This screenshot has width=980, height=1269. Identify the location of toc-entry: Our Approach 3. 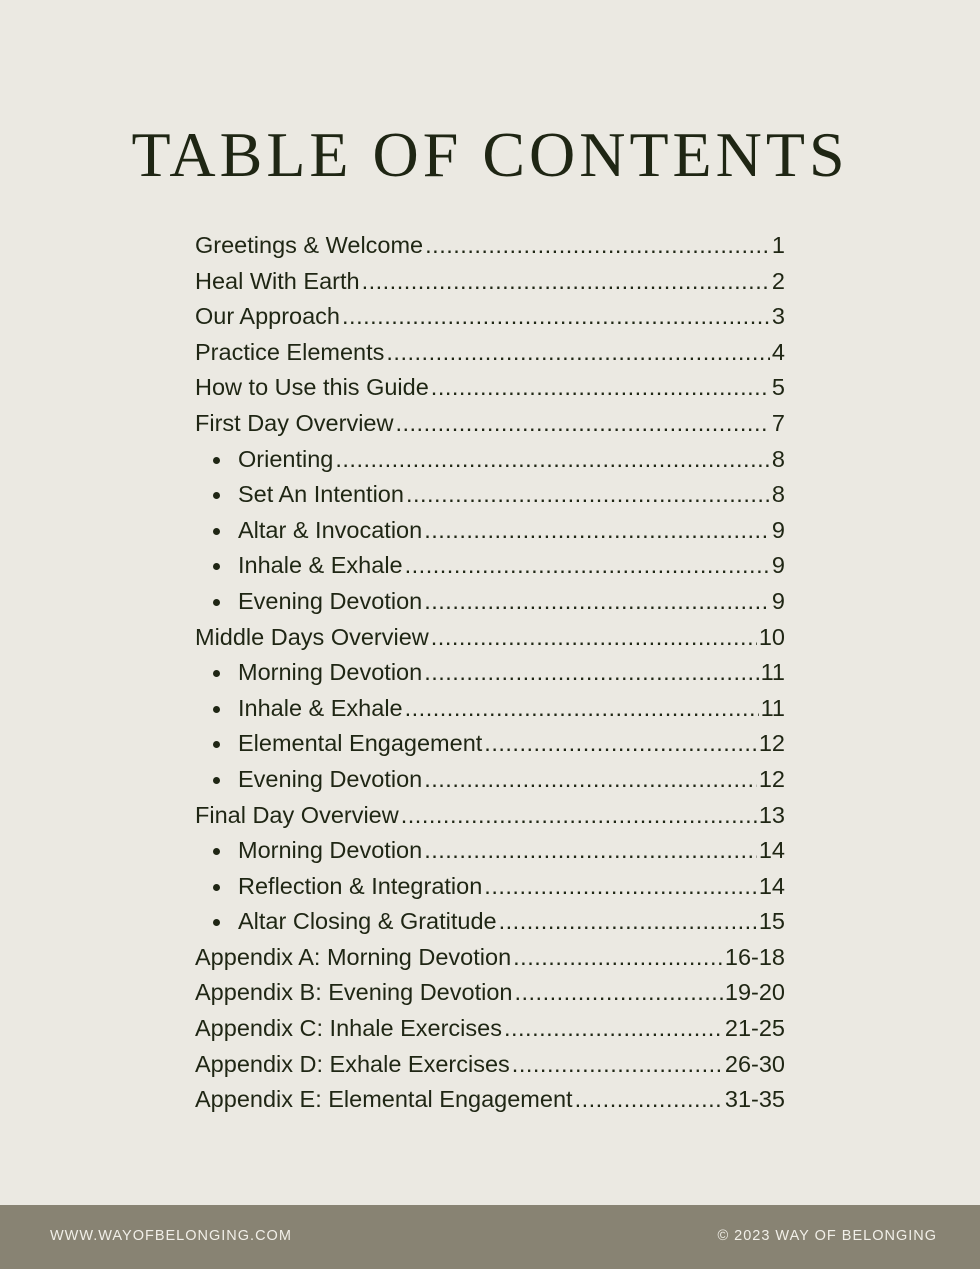
(490, 317).